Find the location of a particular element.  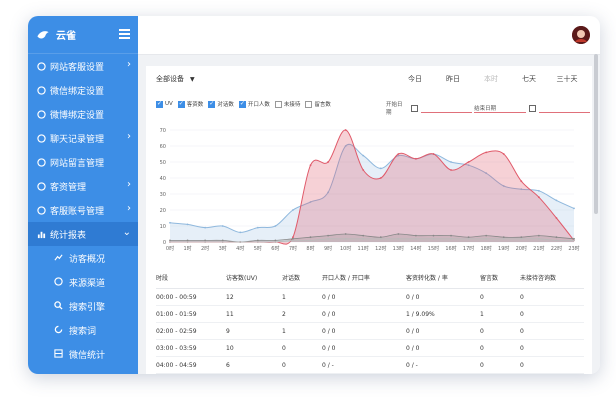

legend-label: 留言数 is located at coordinates (322, 105).